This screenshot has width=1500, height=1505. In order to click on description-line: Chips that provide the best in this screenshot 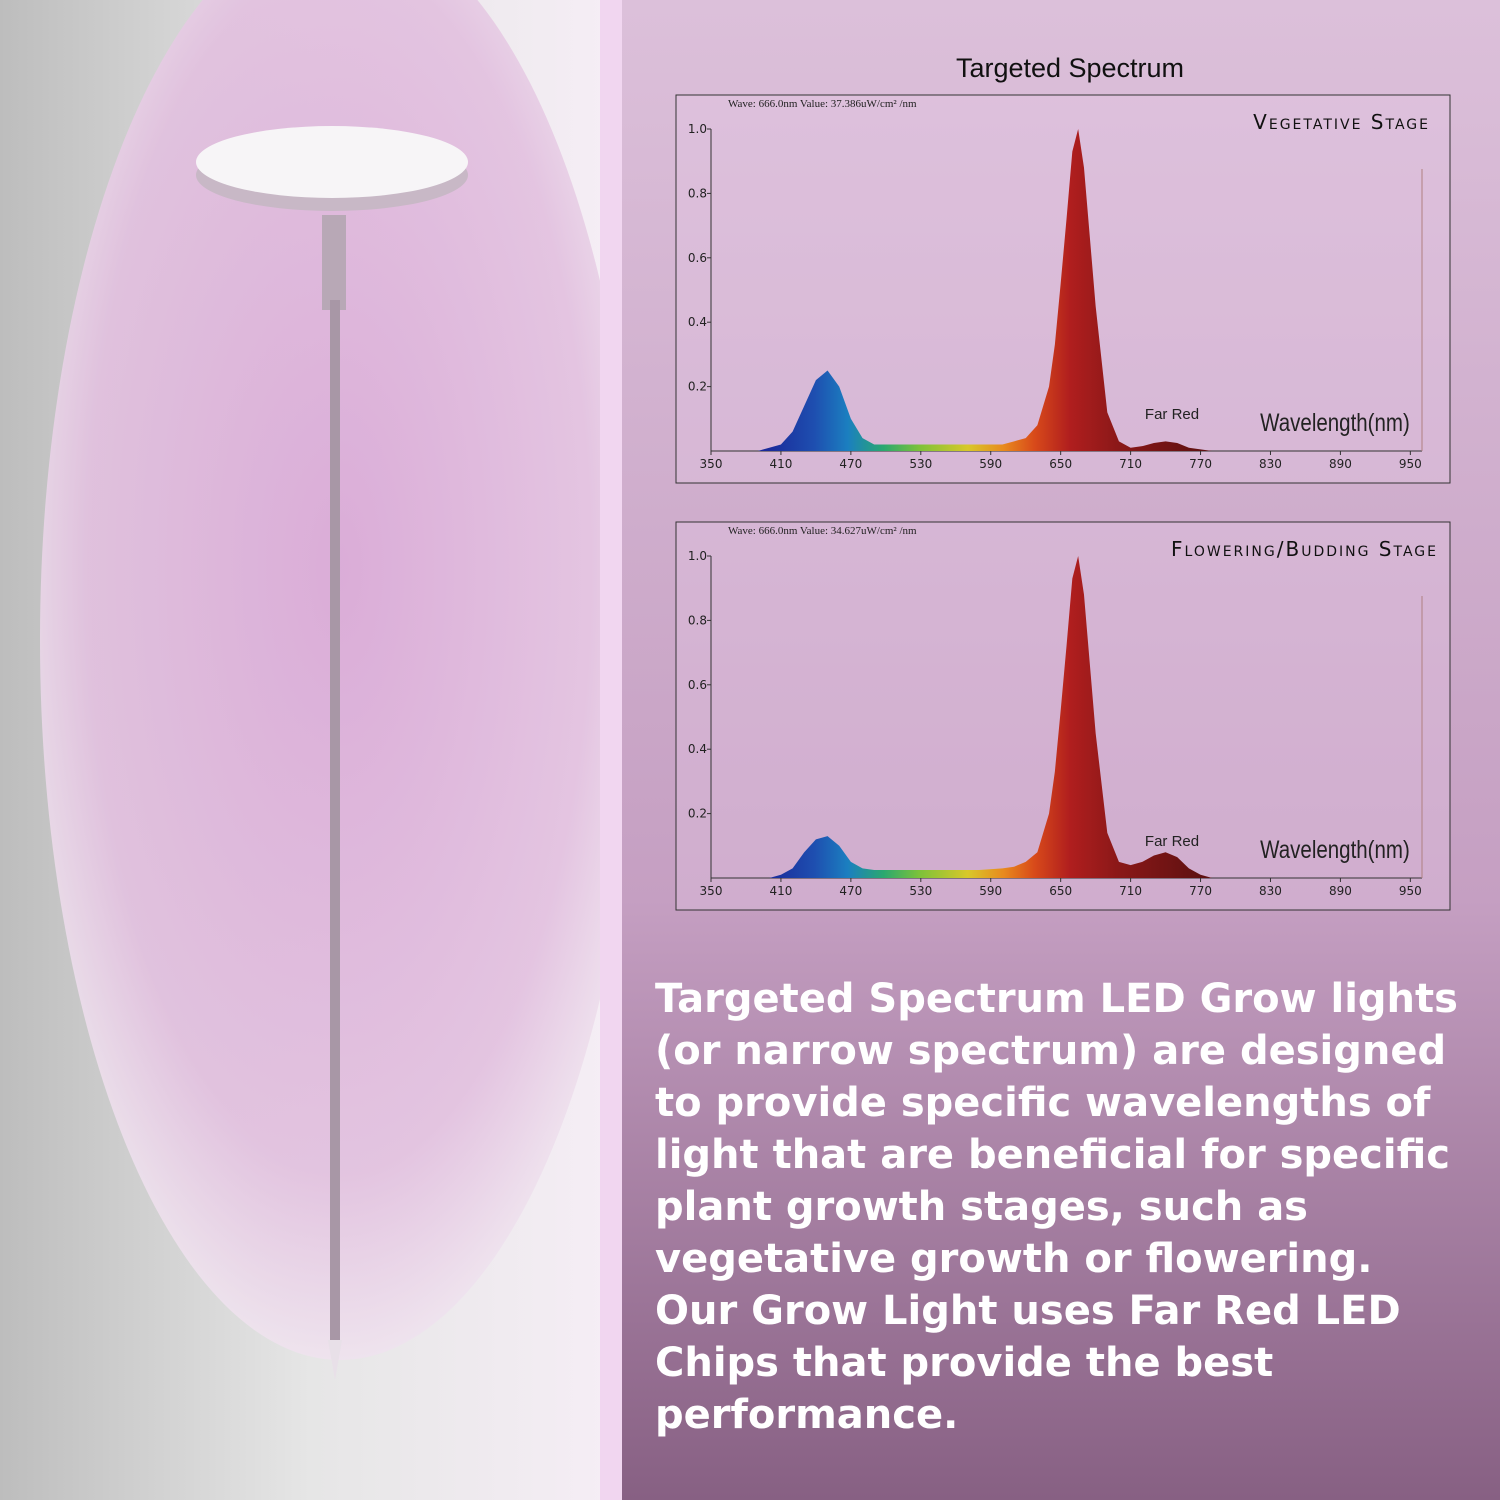, I will do `click(964, 1363)`.